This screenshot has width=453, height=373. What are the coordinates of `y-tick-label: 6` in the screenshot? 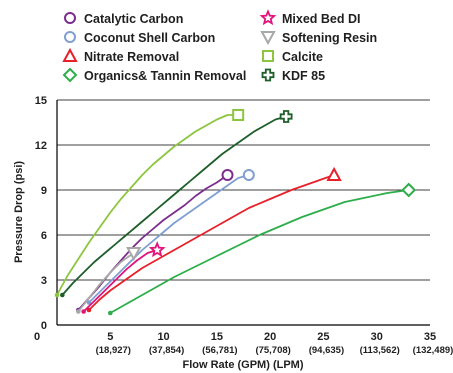 It's located at (44, 236).